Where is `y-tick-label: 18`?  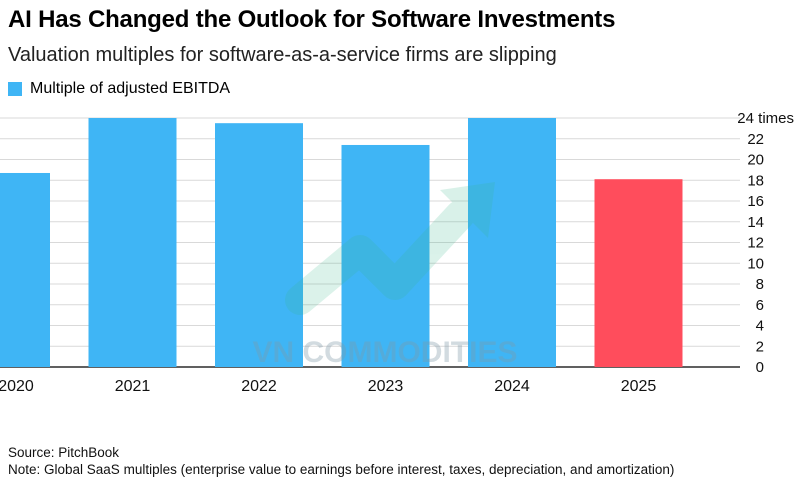
y-tick-label: 18 is located at coordinates (755, 180).